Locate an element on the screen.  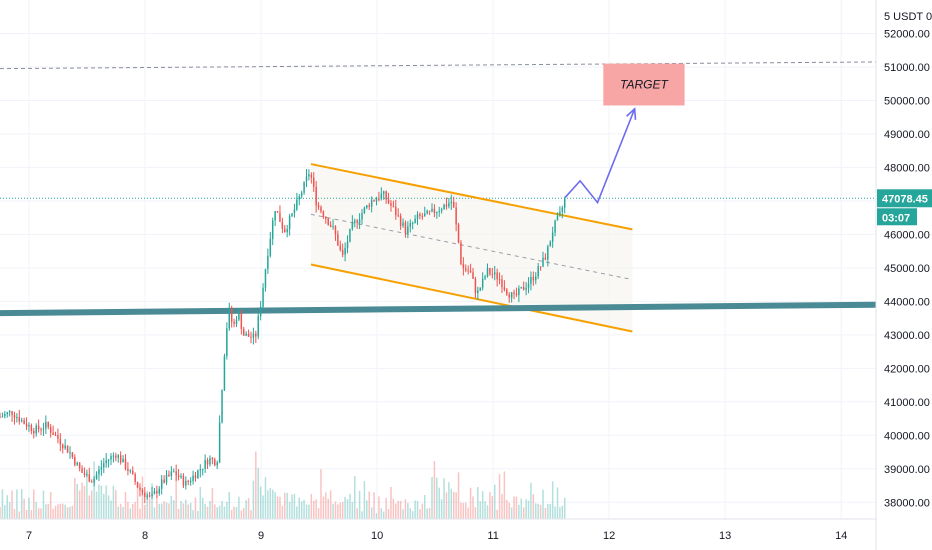
currency-label: 5 USDT 0 is located at coordinates (908, 17).